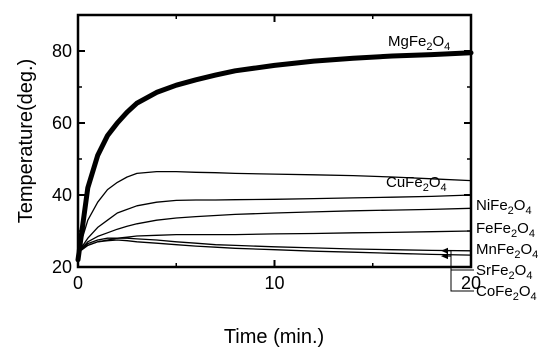 This screenshot has height=350, width=556. I want to click on x-tick-label: 10, so click(274, 283).